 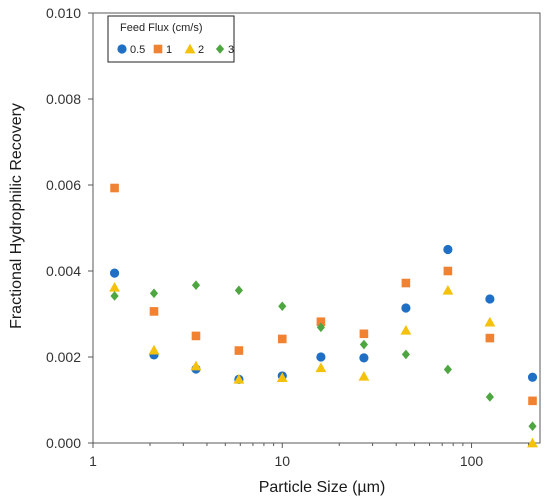 What do you see at coordinates (63, 443) in the screenshot?
I see `y-tick-label: 0.000` at bounding box center [63, 443].